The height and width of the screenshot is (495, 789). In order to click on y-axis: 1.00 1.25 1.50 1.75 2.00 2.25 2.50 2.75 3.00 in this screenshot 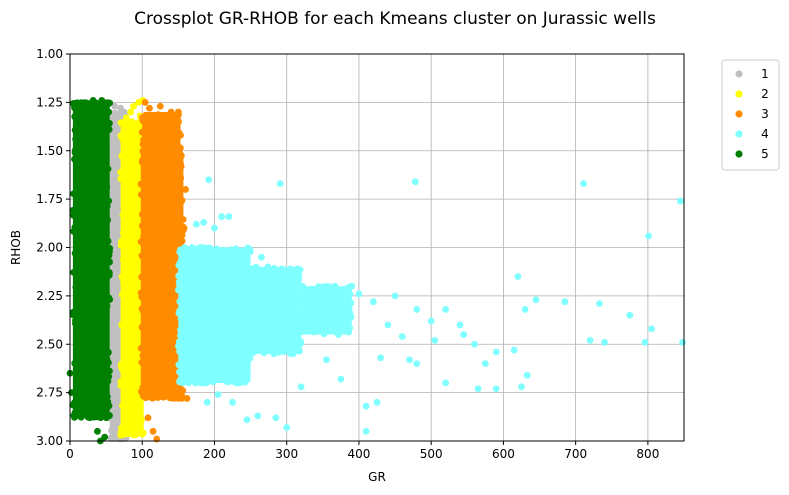, I will do `click(53, 247)`.